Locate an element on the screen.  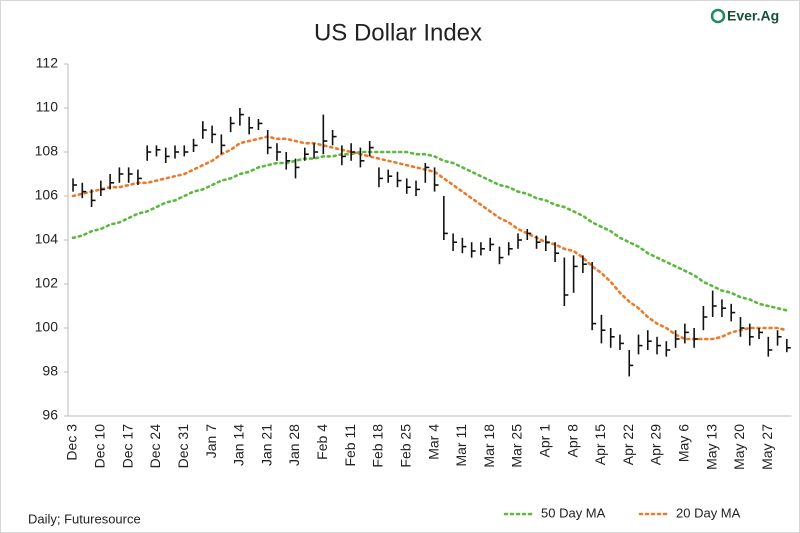
x-tick-label: Apr 1 is located at coordinates (545, 441).